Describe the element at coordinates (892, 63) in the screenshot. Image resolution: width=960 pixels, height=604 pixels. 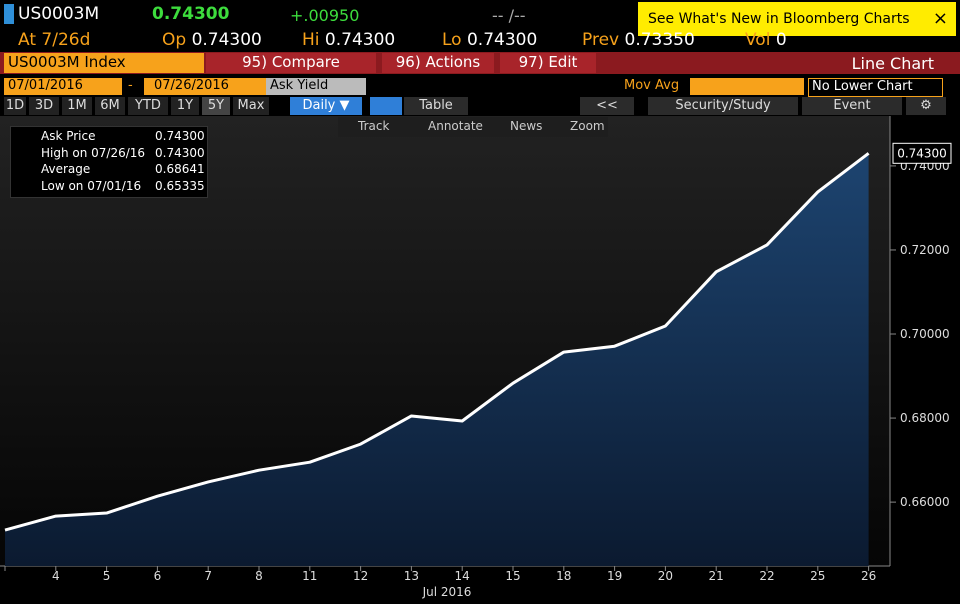
I see `chart-type: Line Chart` at that location.